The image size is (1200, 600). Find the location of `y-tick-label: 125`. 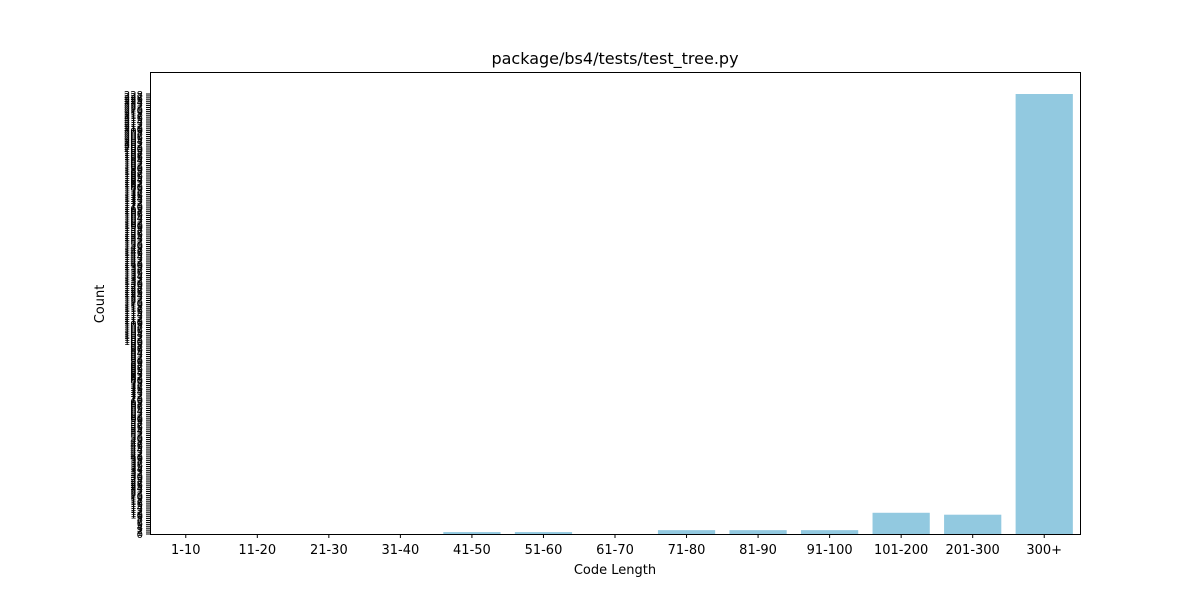

y-tick-label: 125 is located at coordinates (133, 294).